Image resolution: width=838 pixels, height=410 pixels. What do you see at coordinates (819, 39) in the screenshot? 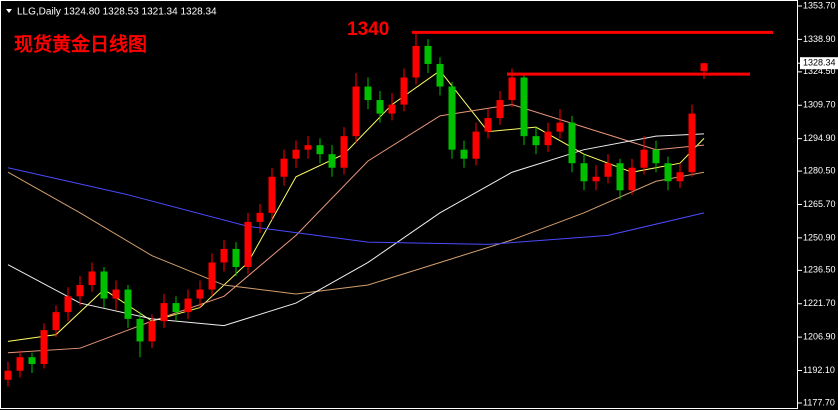
I see `y-tick-label: 1338.90` at bounding box center [819, 39].